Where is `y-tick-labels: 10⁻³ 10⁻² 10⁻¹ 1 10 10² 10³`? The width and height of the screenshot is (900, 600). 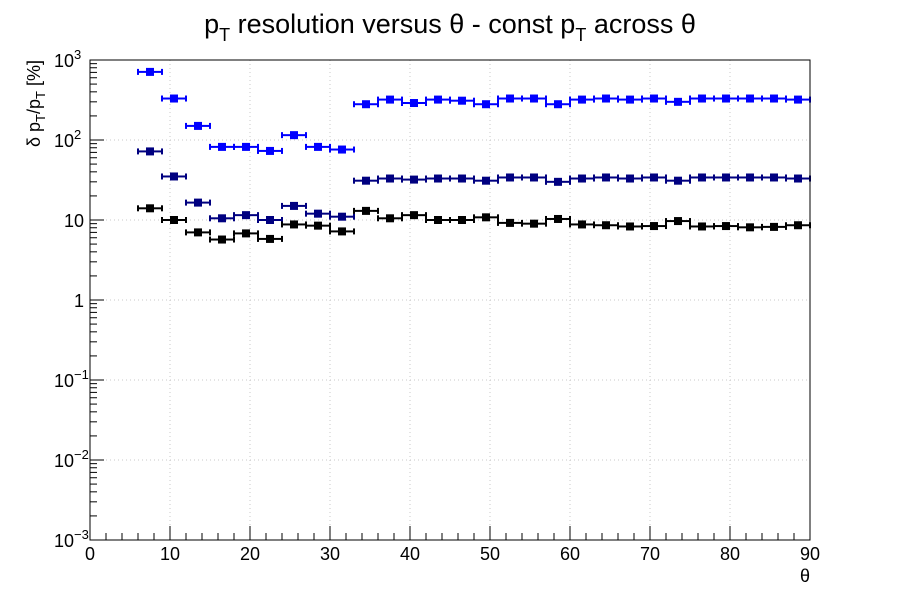 y-tick-labels: 10⁻³ 10⁻² 10⁻¹ 1 10 10² 10³ is located at coordinates (71, 299).